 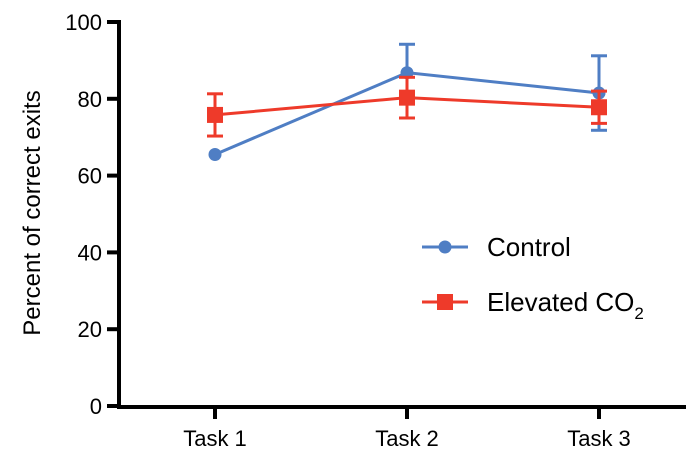 I want to click on legend: Control Elevated CO2, so click(x=533, y=277).